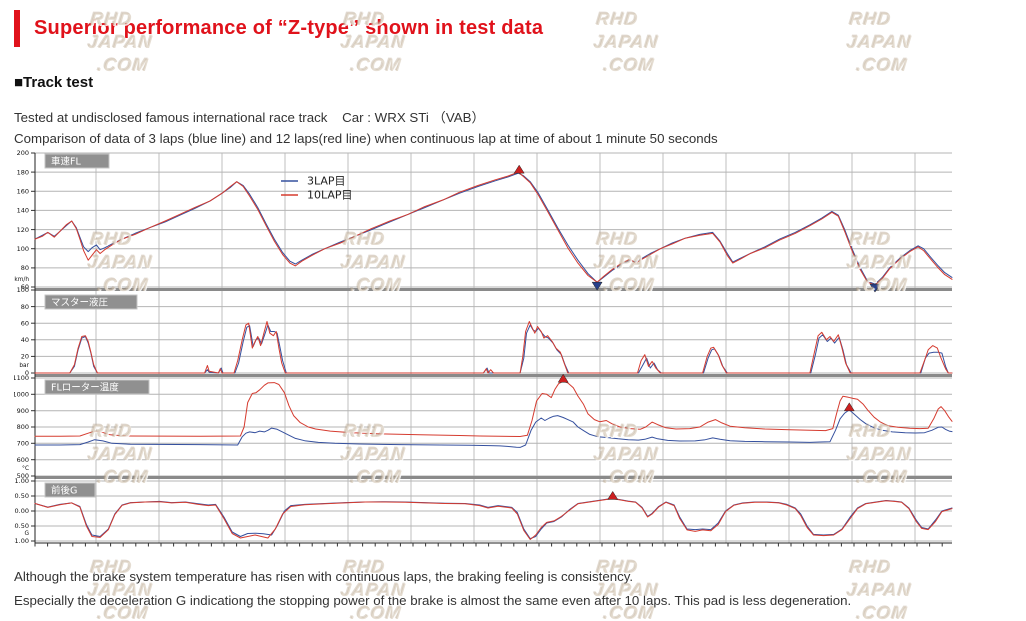  I want to click on panel-label: 車速FL, so click(66, 162).